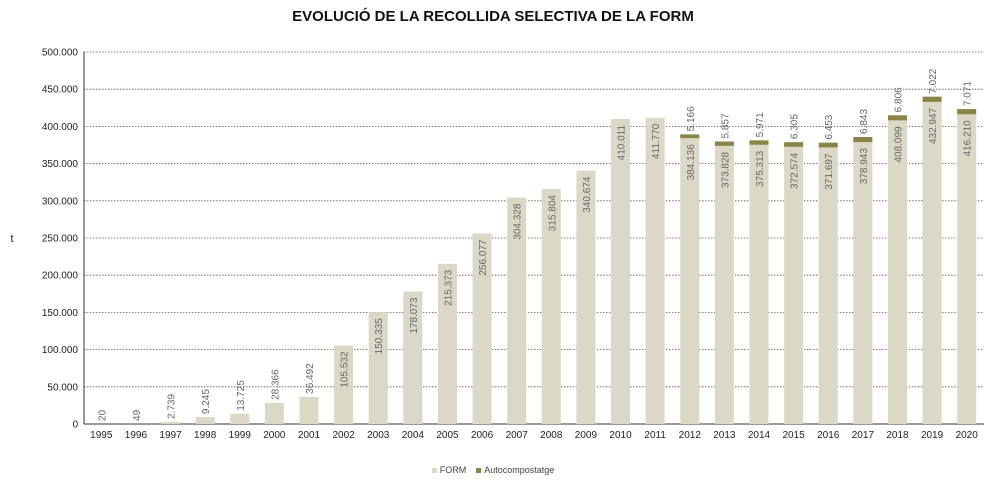 Image resolution: width=986 pixels, height=484 pixels. Describe the element at coordinates (622, 143) in the screenshot. I see `data-label-form: 410.011` at that location.